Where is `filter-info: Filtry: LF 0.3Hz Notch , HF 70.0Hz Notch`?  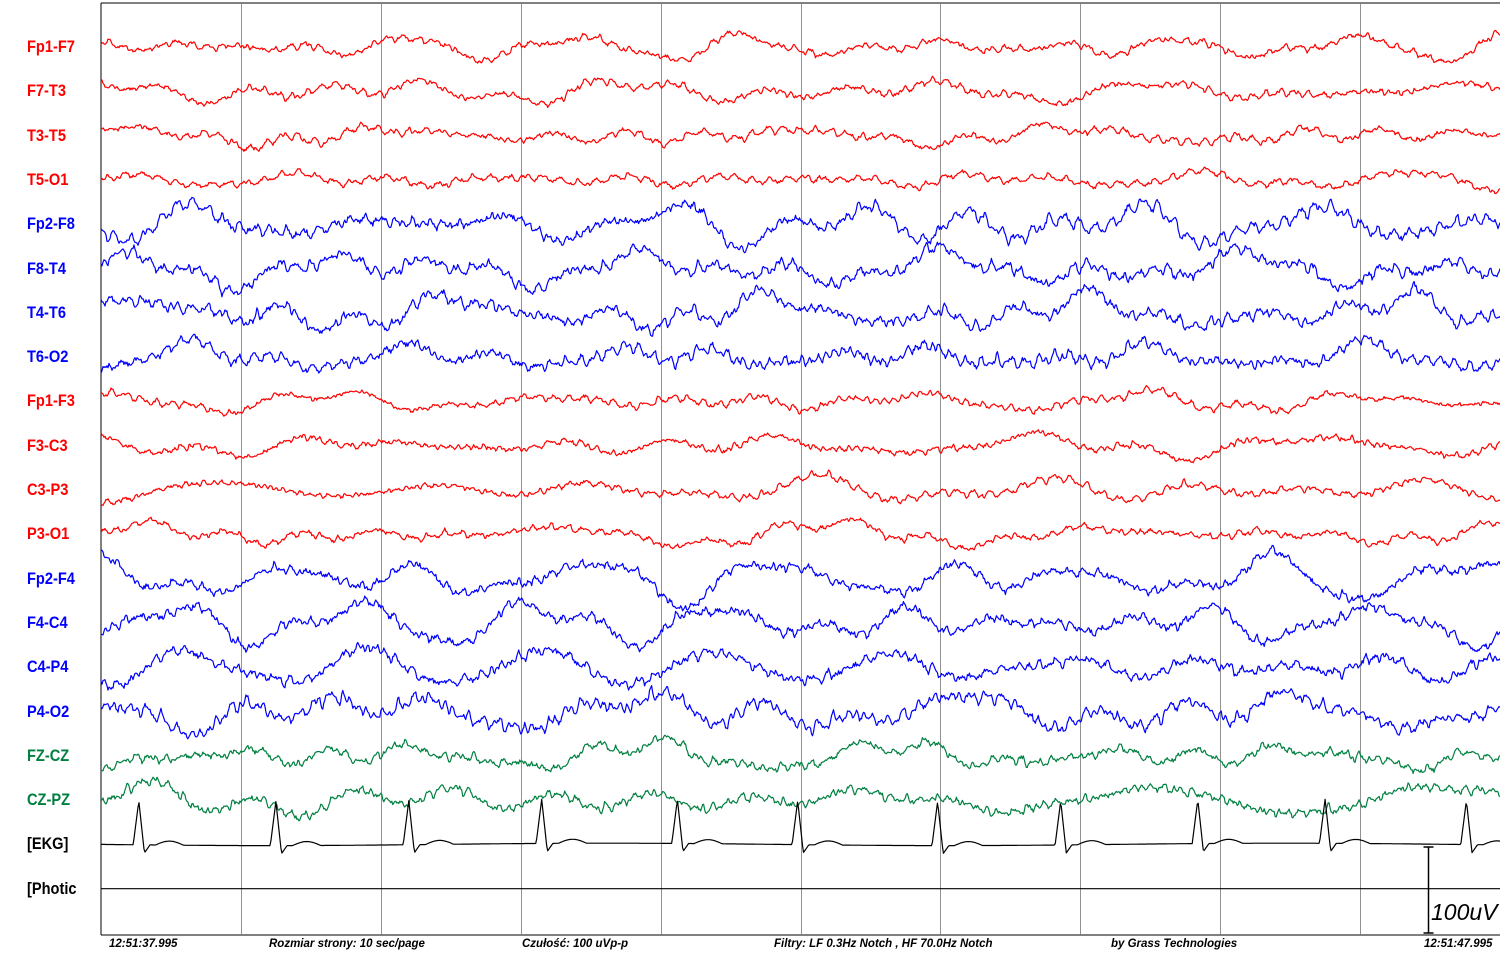 filter-info: Filtry: LF 0.3Hz Notch , HF 70.0Hz Notch is located at coordinates (883, 944).